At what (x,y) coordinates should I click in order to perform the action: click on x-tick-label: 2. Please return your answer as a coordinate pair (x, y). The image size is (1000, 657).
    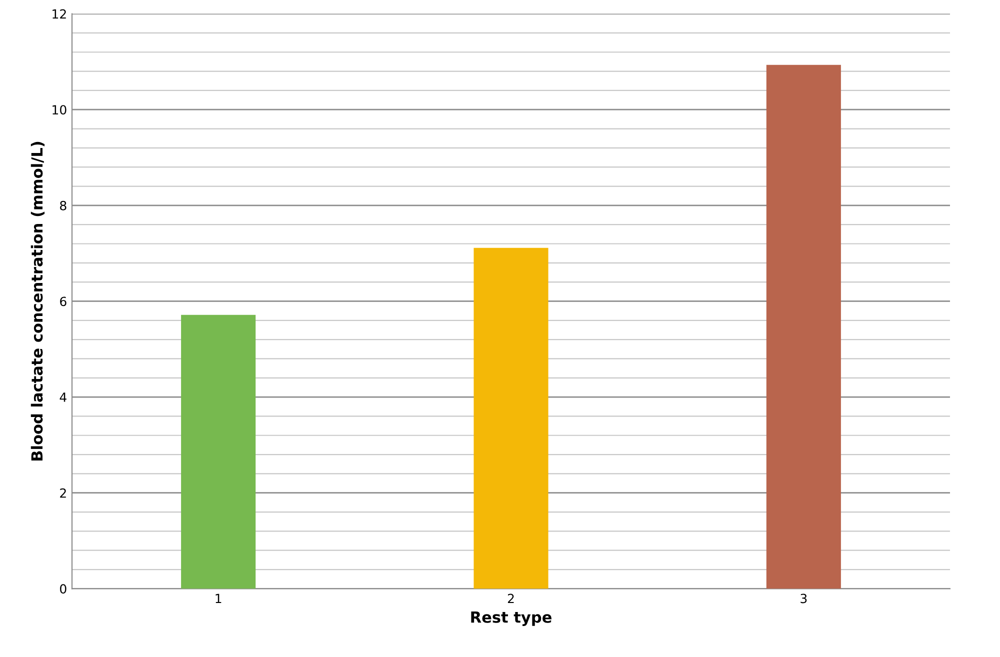
    Looking at the image, I should click on (511, 599).